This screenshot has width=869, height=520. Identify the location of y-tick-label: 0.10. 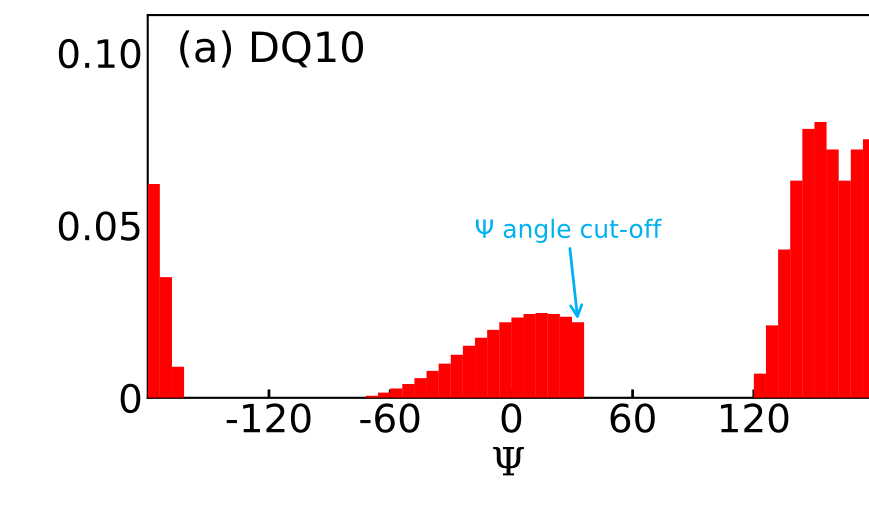
(99, 53).